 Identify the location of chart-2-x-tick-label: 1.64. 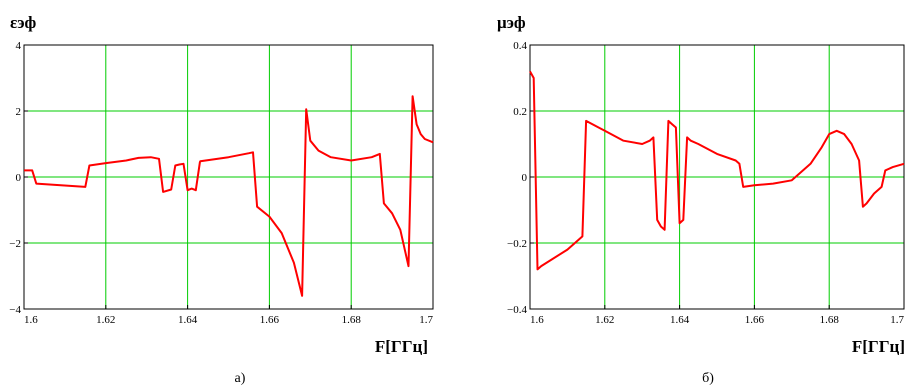
(680, 320).